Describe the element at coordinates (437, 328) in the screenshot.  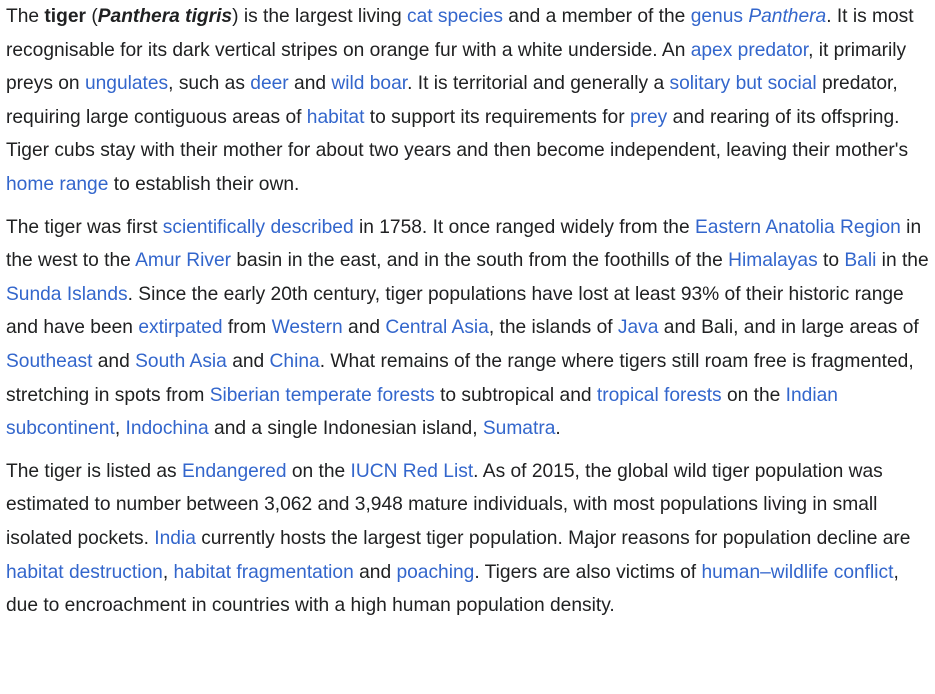
I see `link-central-asia: Central Asia` at that location.